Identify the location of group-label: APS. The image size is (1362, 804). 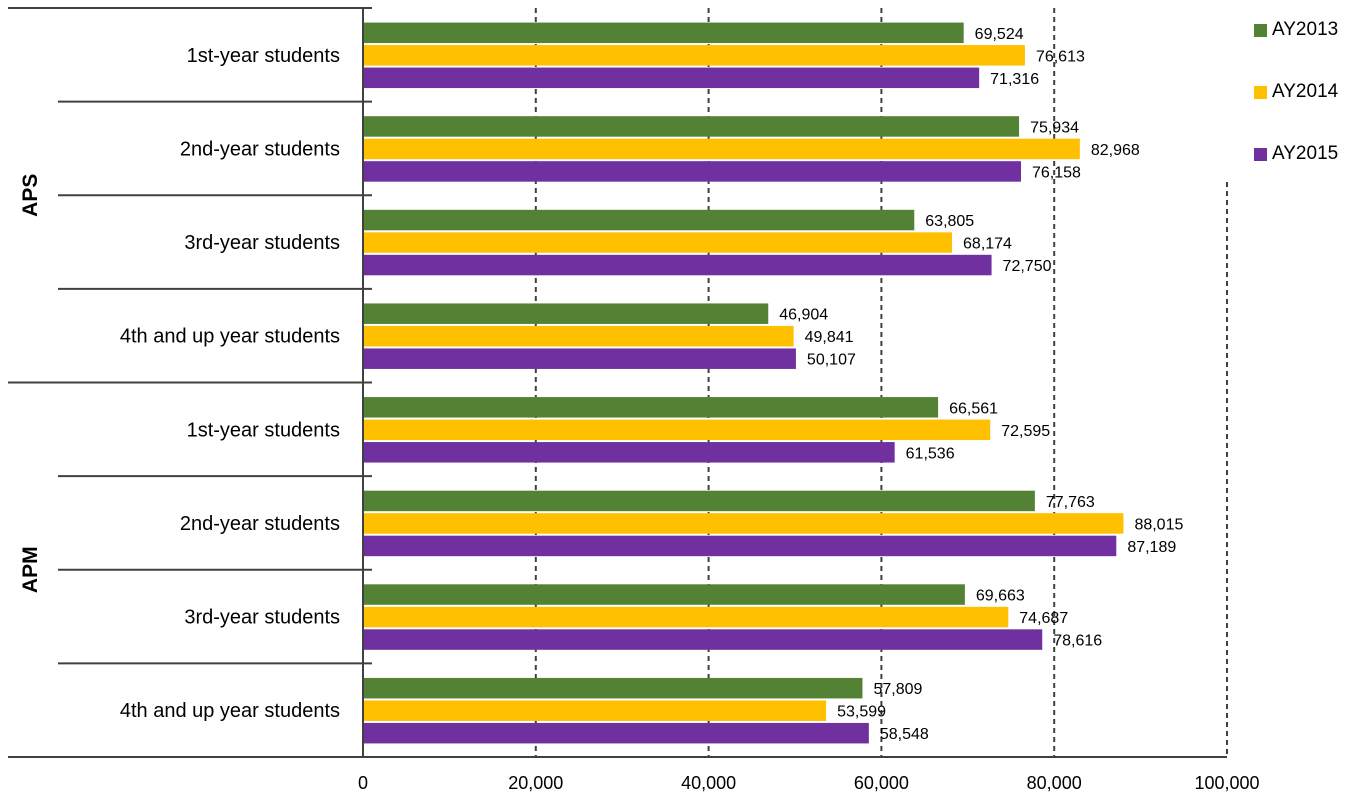
(30, 195).